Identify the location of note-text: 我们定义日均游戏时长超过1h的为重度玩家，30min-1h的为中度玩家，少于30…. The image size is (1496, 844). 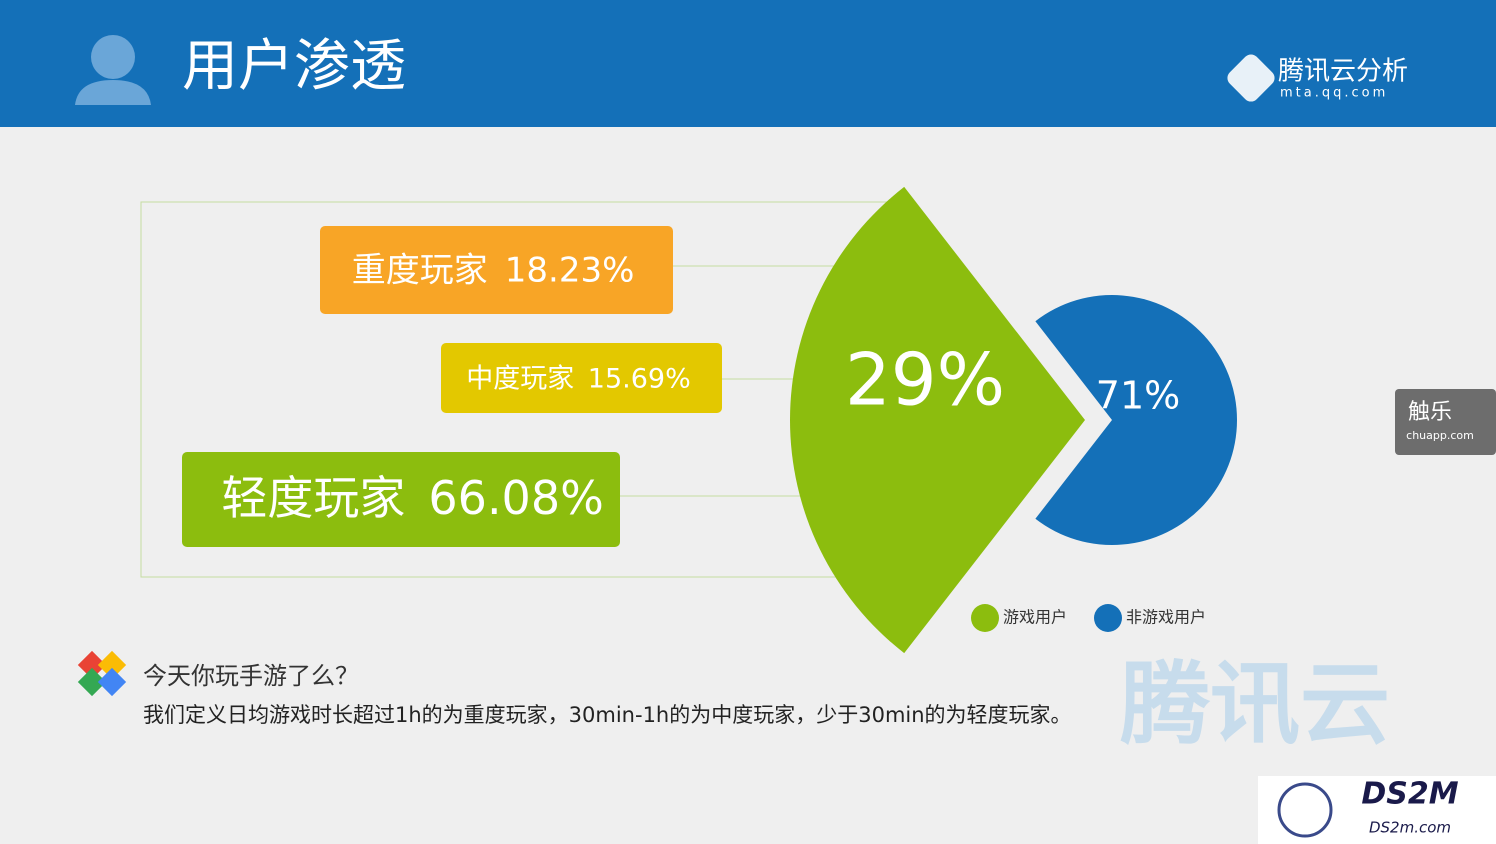
(607, 715).